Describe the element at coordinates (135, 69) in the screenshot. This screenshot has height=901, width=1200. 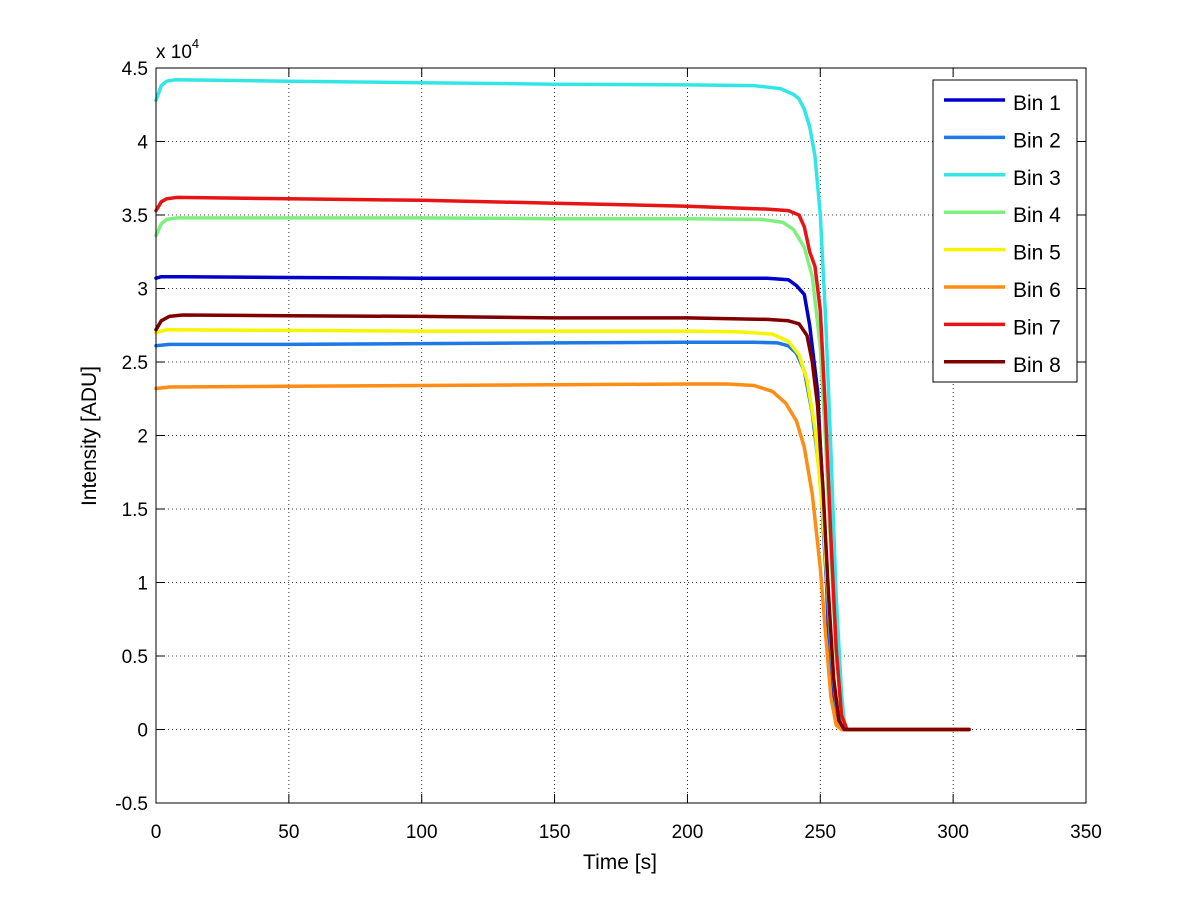
I see `y-tick-label: 4.5` at that location.